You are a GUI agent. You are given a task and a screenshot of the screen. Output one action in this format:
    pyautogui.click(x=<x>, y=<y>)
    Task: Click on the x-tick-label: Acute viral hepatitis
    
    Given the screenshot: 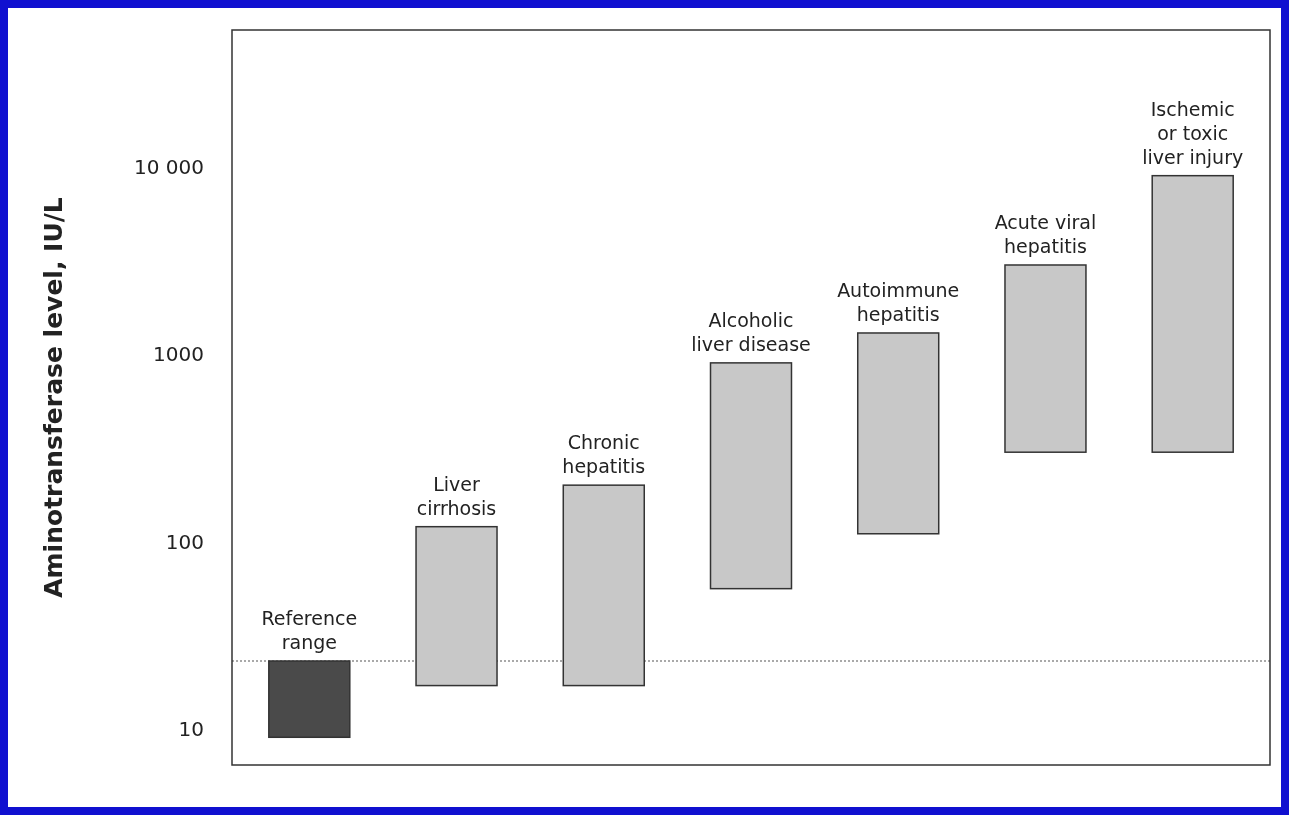 What is the action you would take?
    pyautogui.click(x=1045, y=233)
    